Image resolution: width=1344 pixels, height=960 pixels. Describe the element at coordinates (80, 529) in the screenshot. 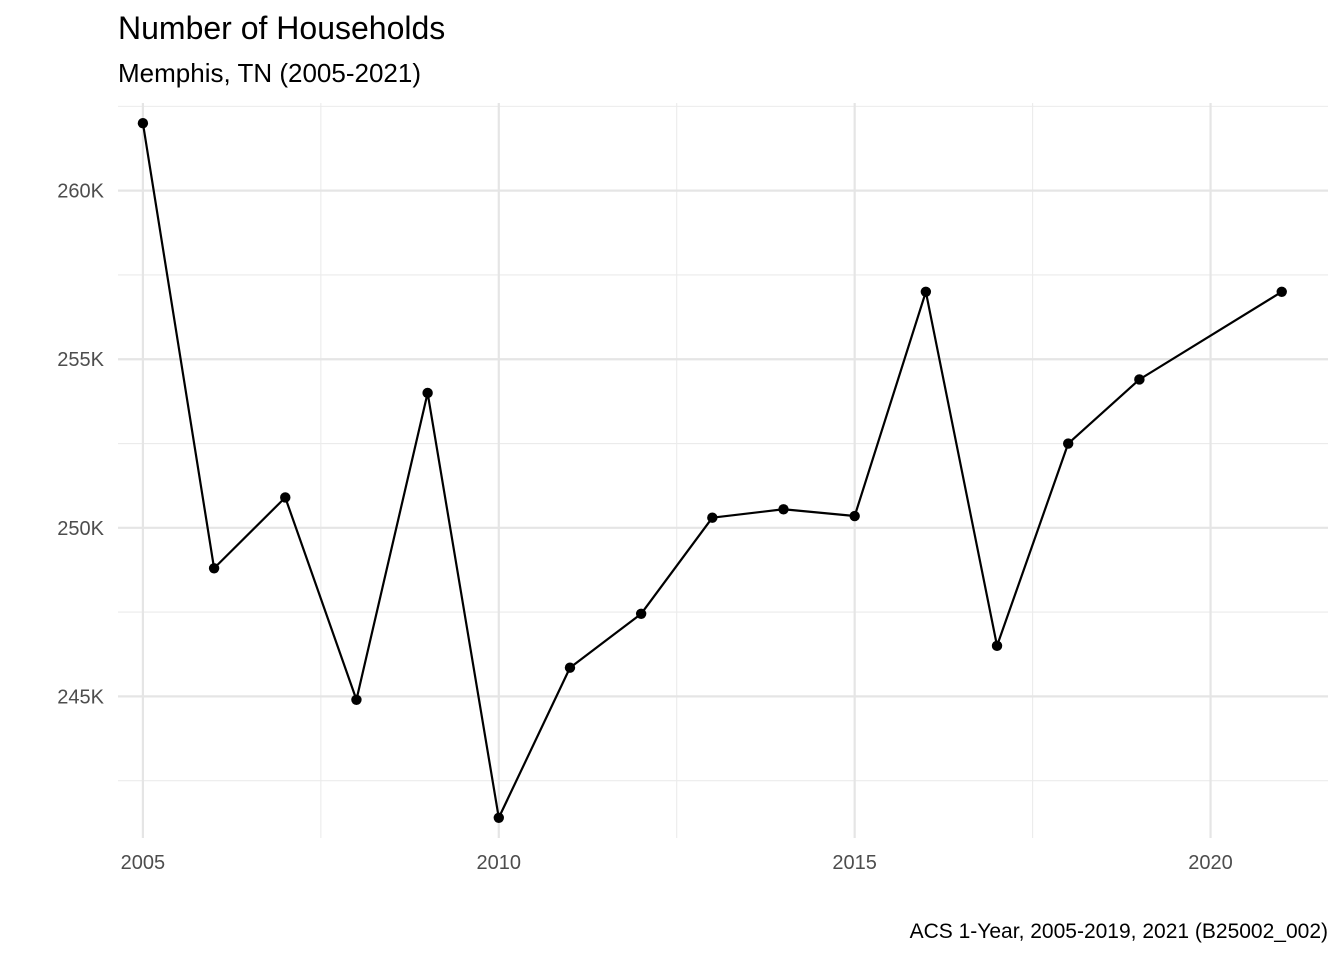

I see `y-tick-label: 250K` at that location.